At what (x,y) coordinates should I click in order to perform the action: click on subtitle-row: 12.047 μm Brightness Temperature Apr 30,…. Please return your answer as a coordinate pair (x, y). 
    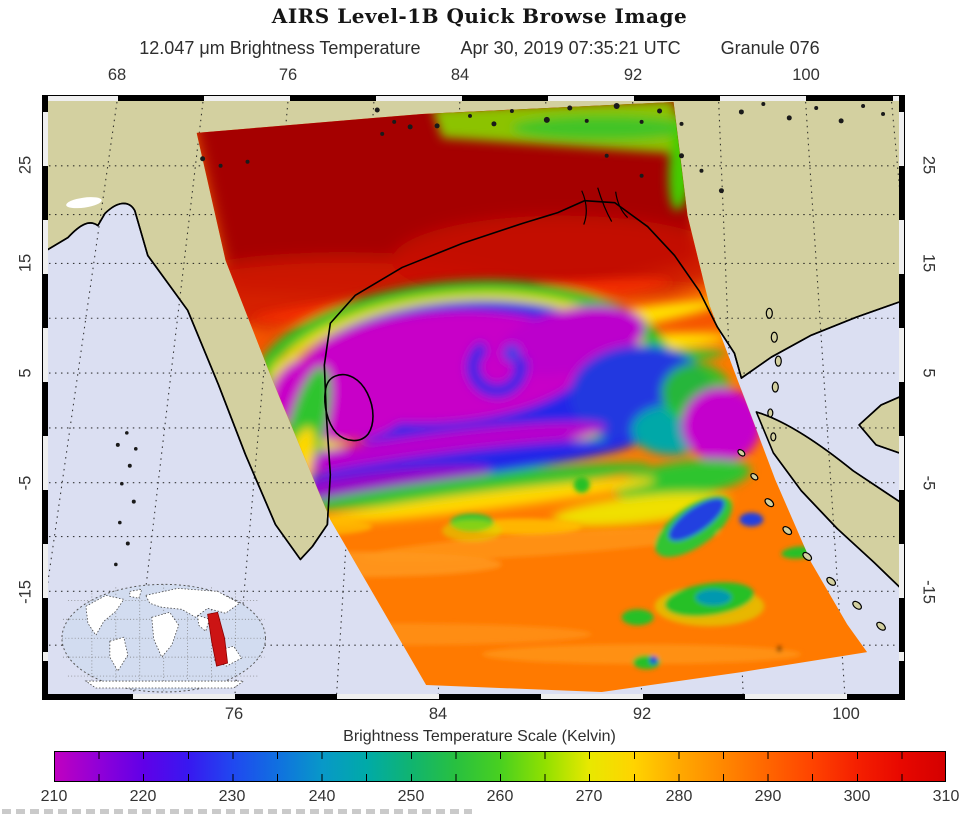
    Looking at the image, I should click on (479, 48).